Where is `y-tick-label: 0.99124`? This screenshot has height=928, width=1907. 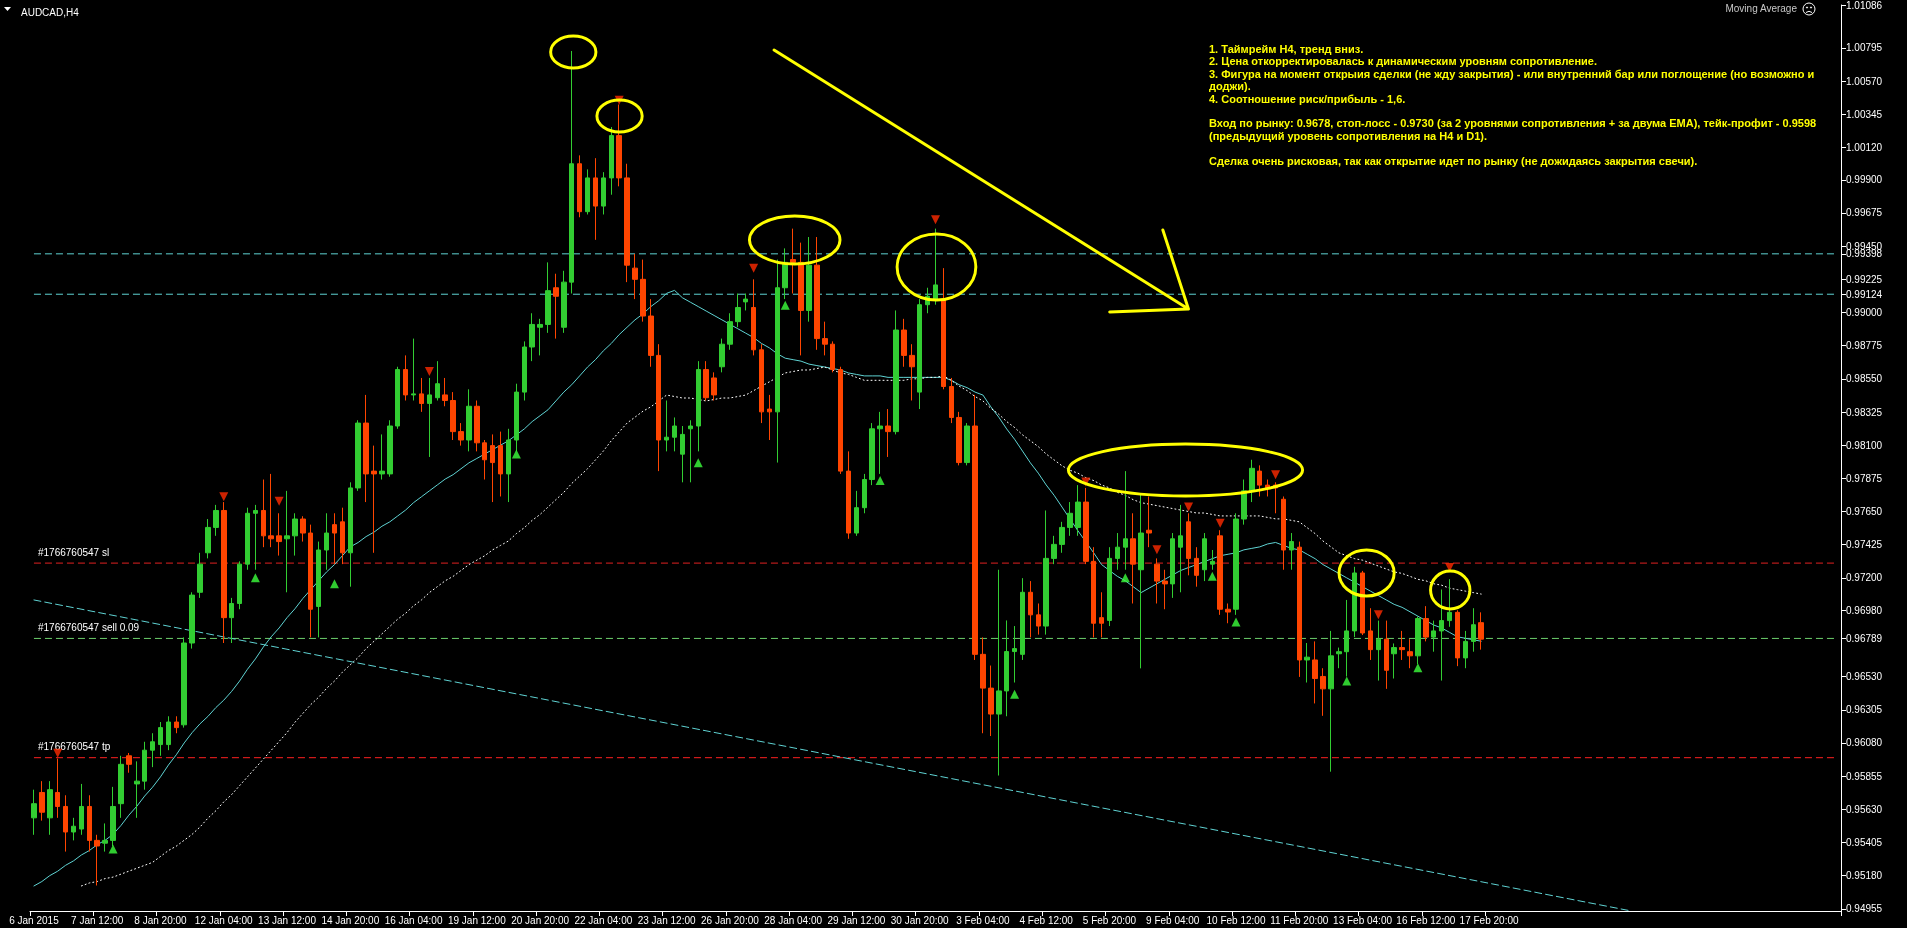 y-tick-label: 0.99124 is located at coordinates (1864, 294).